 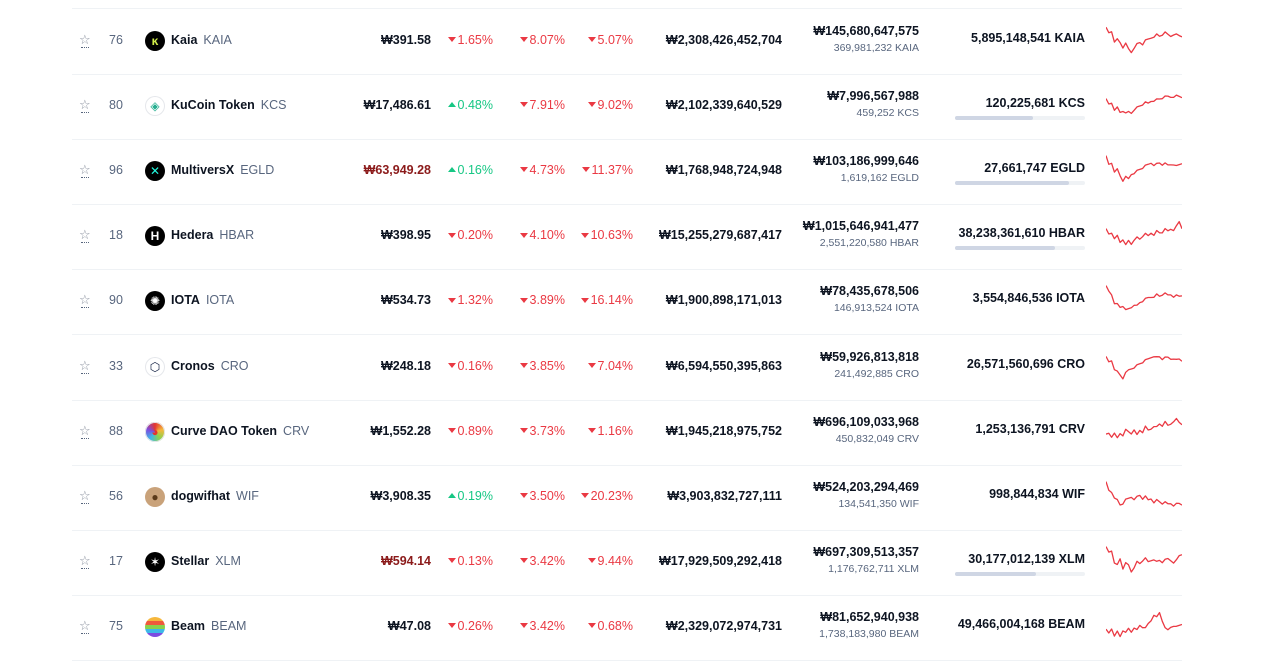 What do you see at coordinates (866, 161) in the screenshot?
I see `volume-24h: ₩103,186,999,646` at bounding box center [866, 161].